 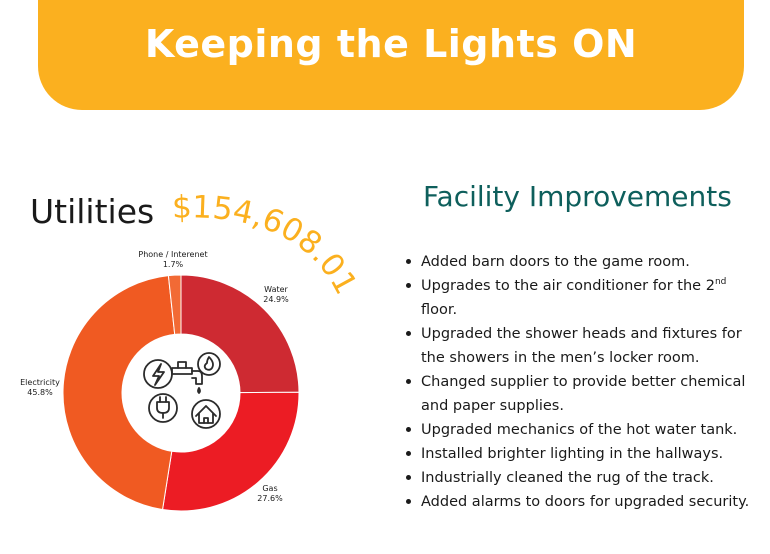 What do you see at coordinates (173, 264) in the screenshot?
I see `pie-value-label: 1.7%` at bounding box center [173, 264].